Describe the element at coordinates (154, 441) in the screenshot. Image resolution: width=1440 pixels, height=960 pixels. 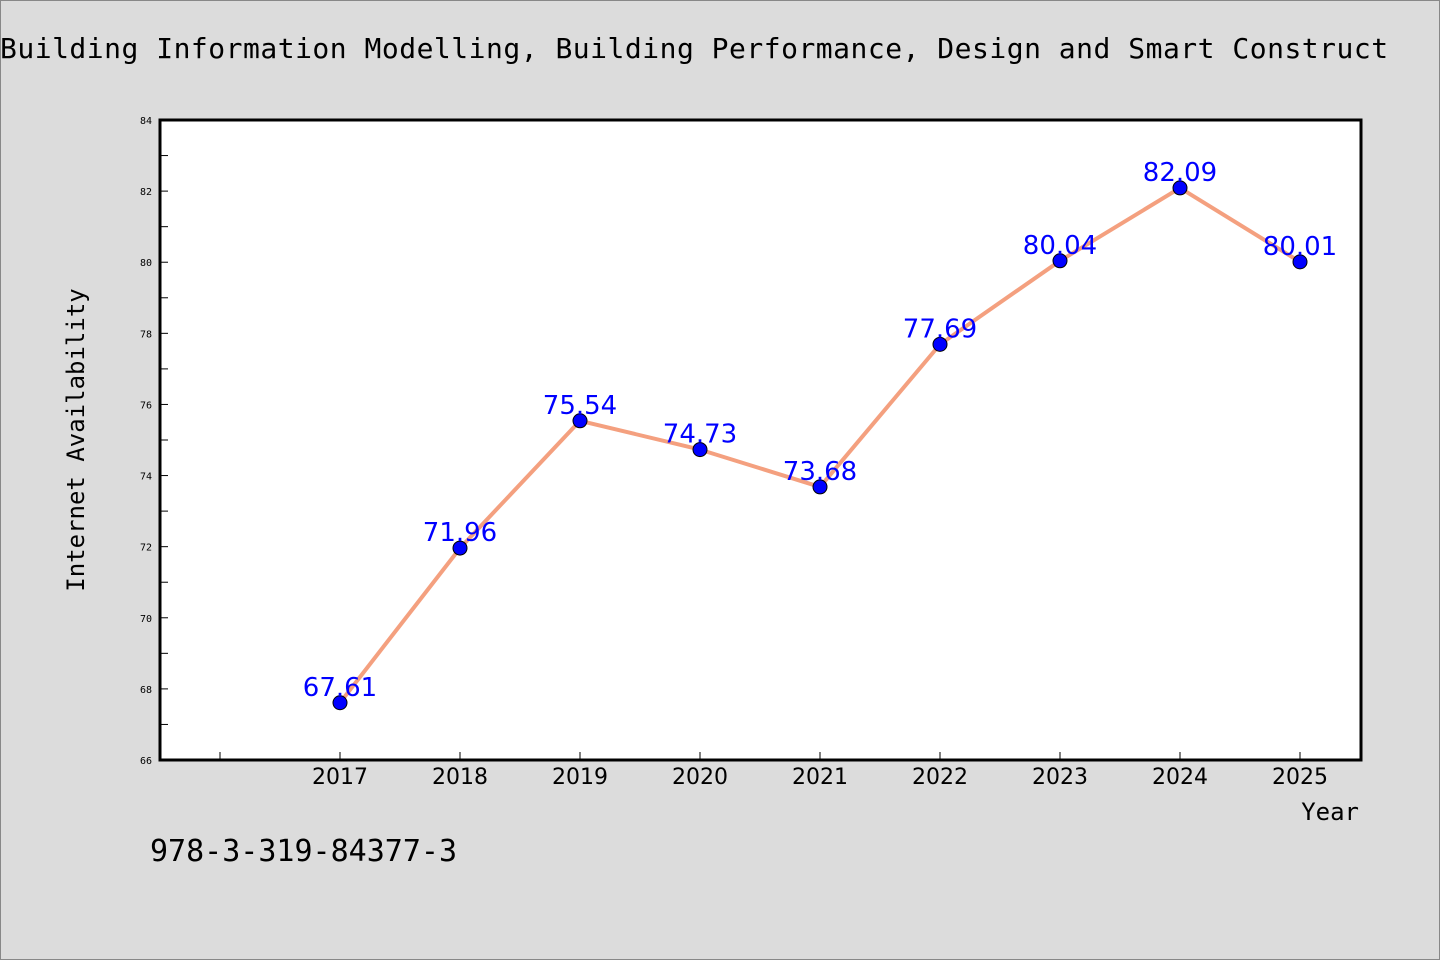
I see `y-axis: 66 68 70 72 74 76 78 80 82 84` at that location.